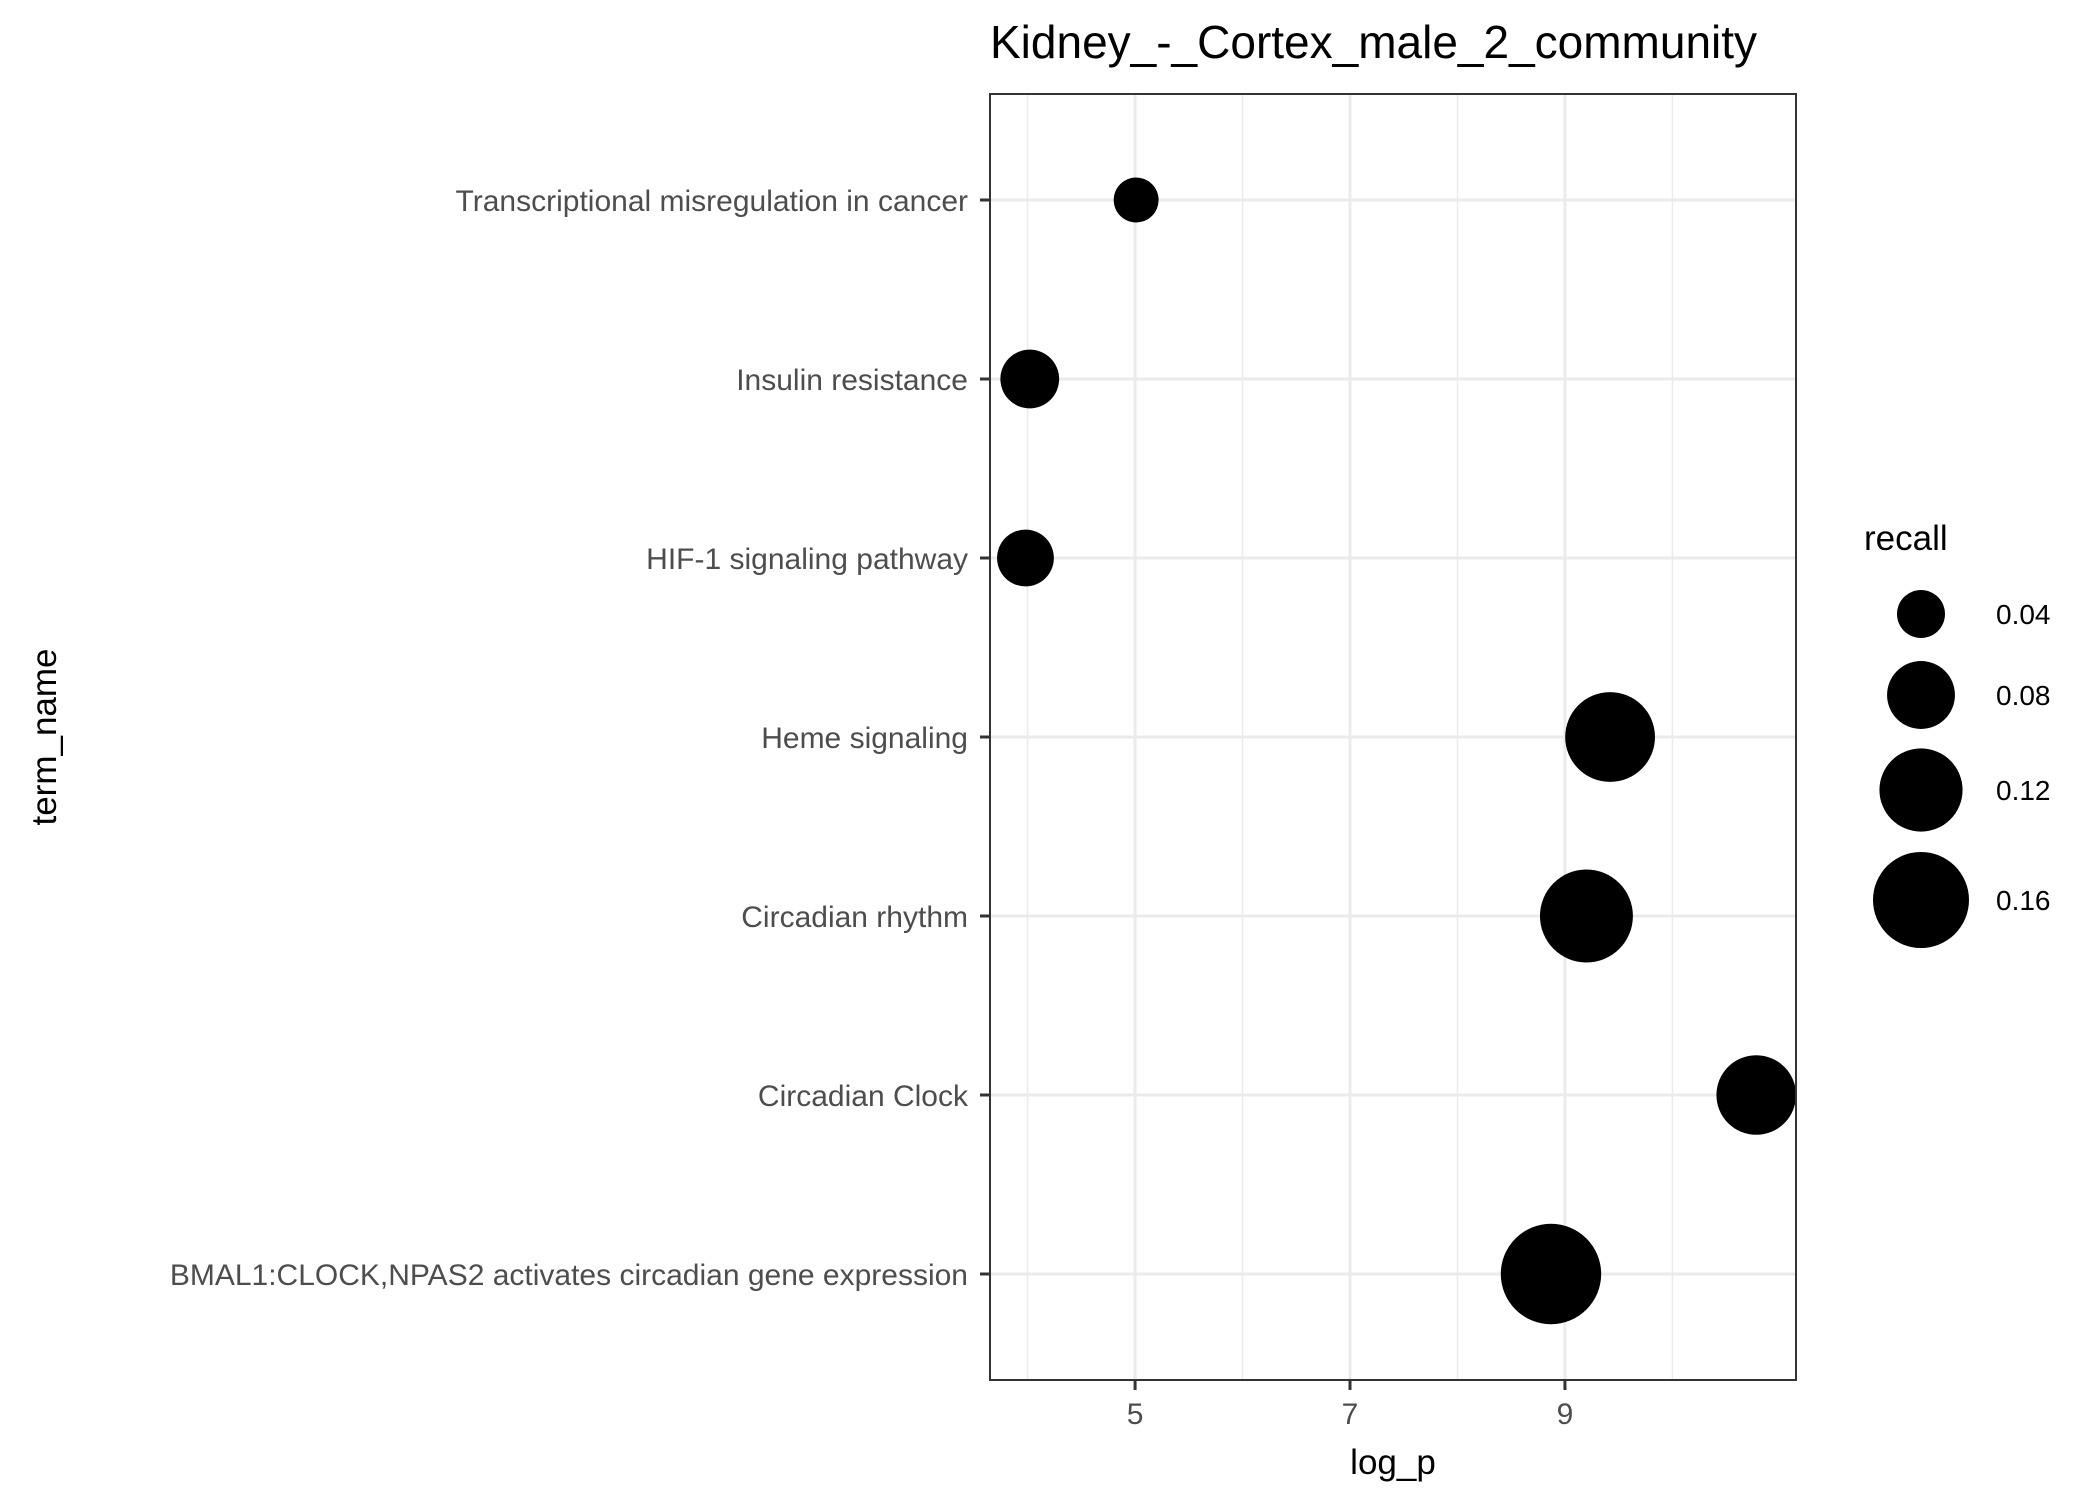  Describe the element at coordinates (2023, 790) in the screenshot. I see `legend-label-2: 0.12` at that location.